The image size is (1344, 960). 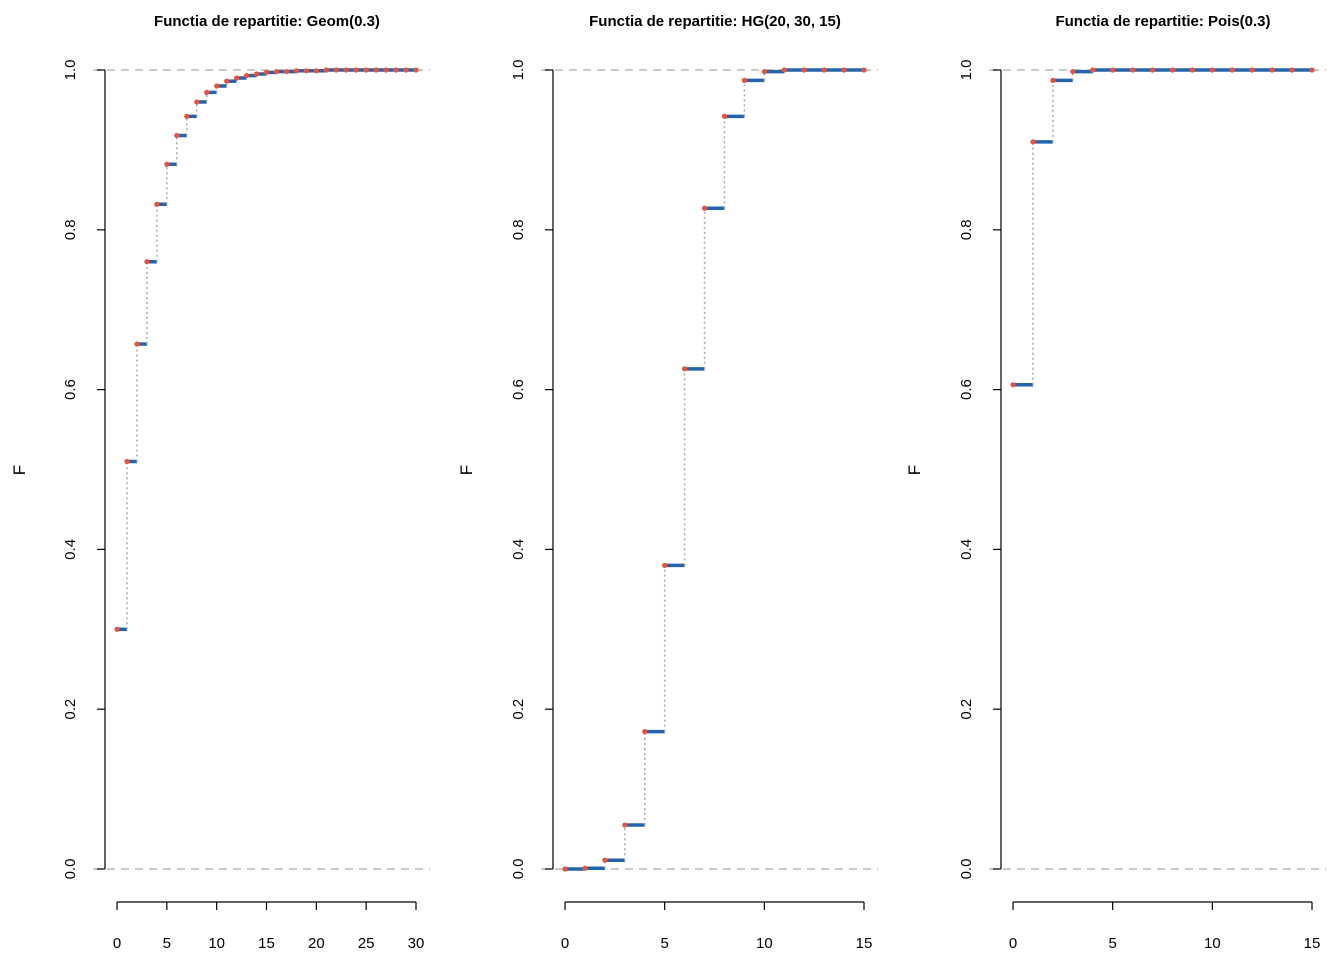 I want to click on x-tick-label: 25, so click(x=366, y=943).